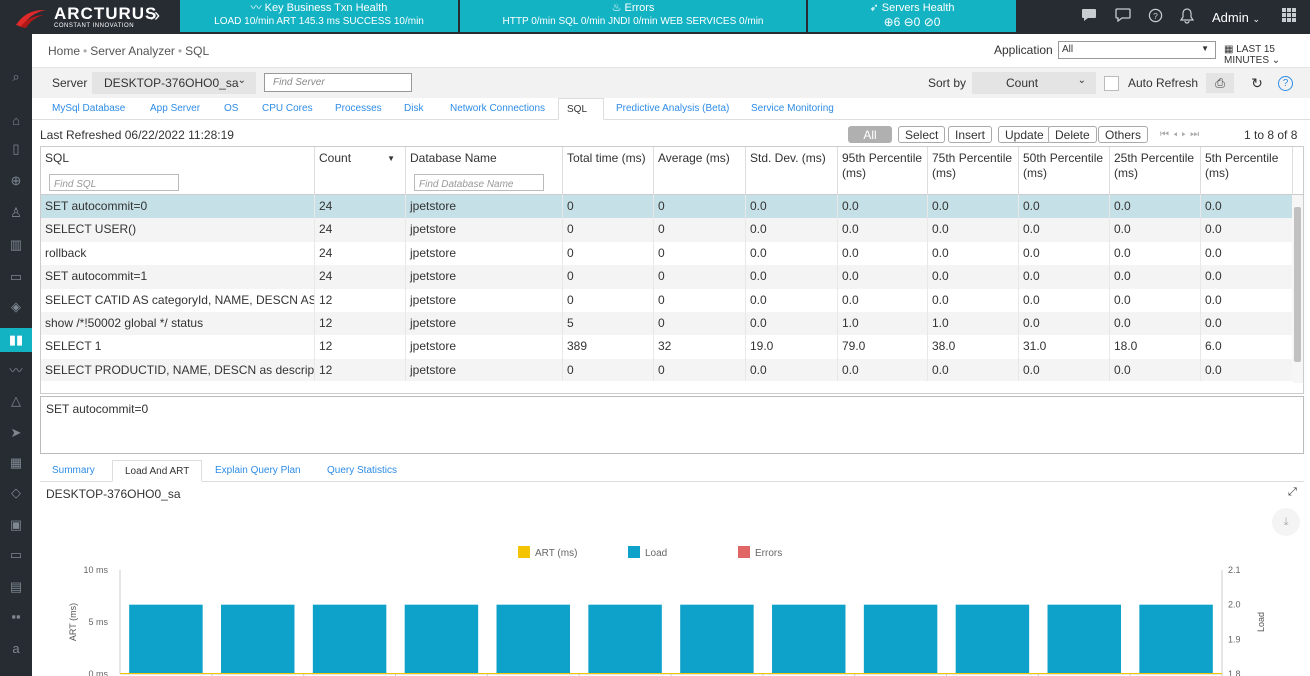  Describe the element at coordinates (89, 108) in the screenshot. I see `tab-mysql-database: MySql Database` at that location.